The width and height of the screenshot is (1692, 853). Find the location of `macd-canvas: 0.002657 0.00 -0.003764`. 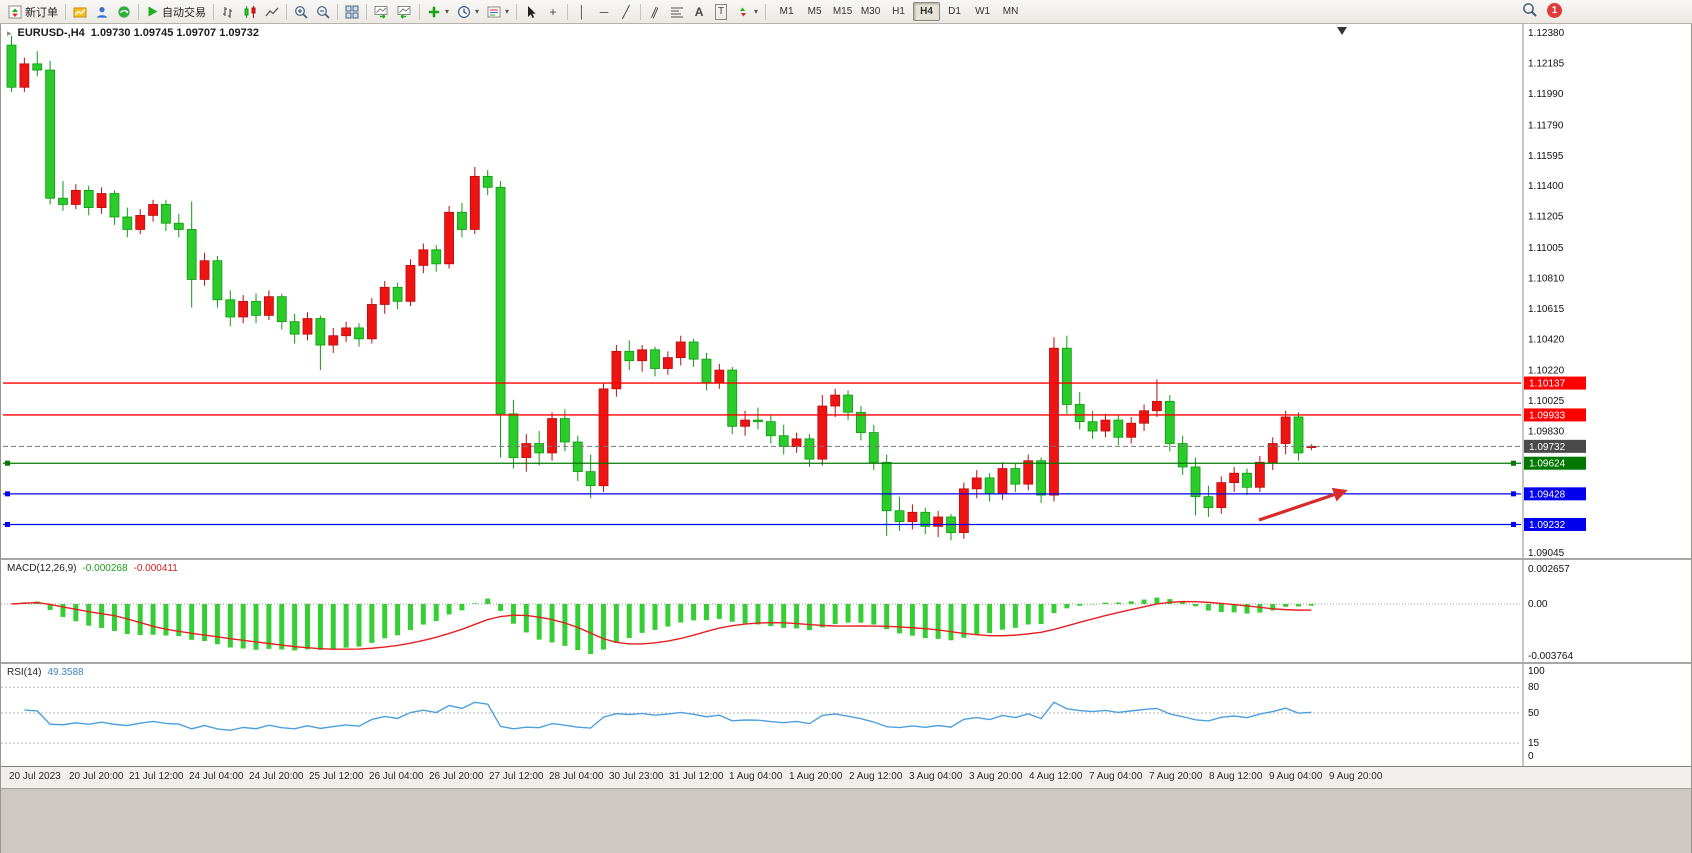

macd-canvas: 0.002657 0.00 -0.003764 is located at coordinates (846, 611).